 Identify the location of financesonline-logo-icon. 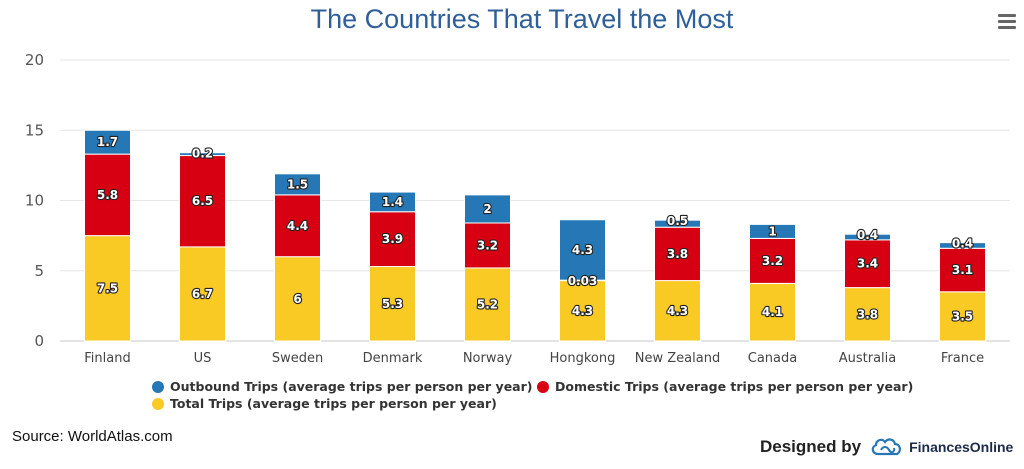
(886, 447).